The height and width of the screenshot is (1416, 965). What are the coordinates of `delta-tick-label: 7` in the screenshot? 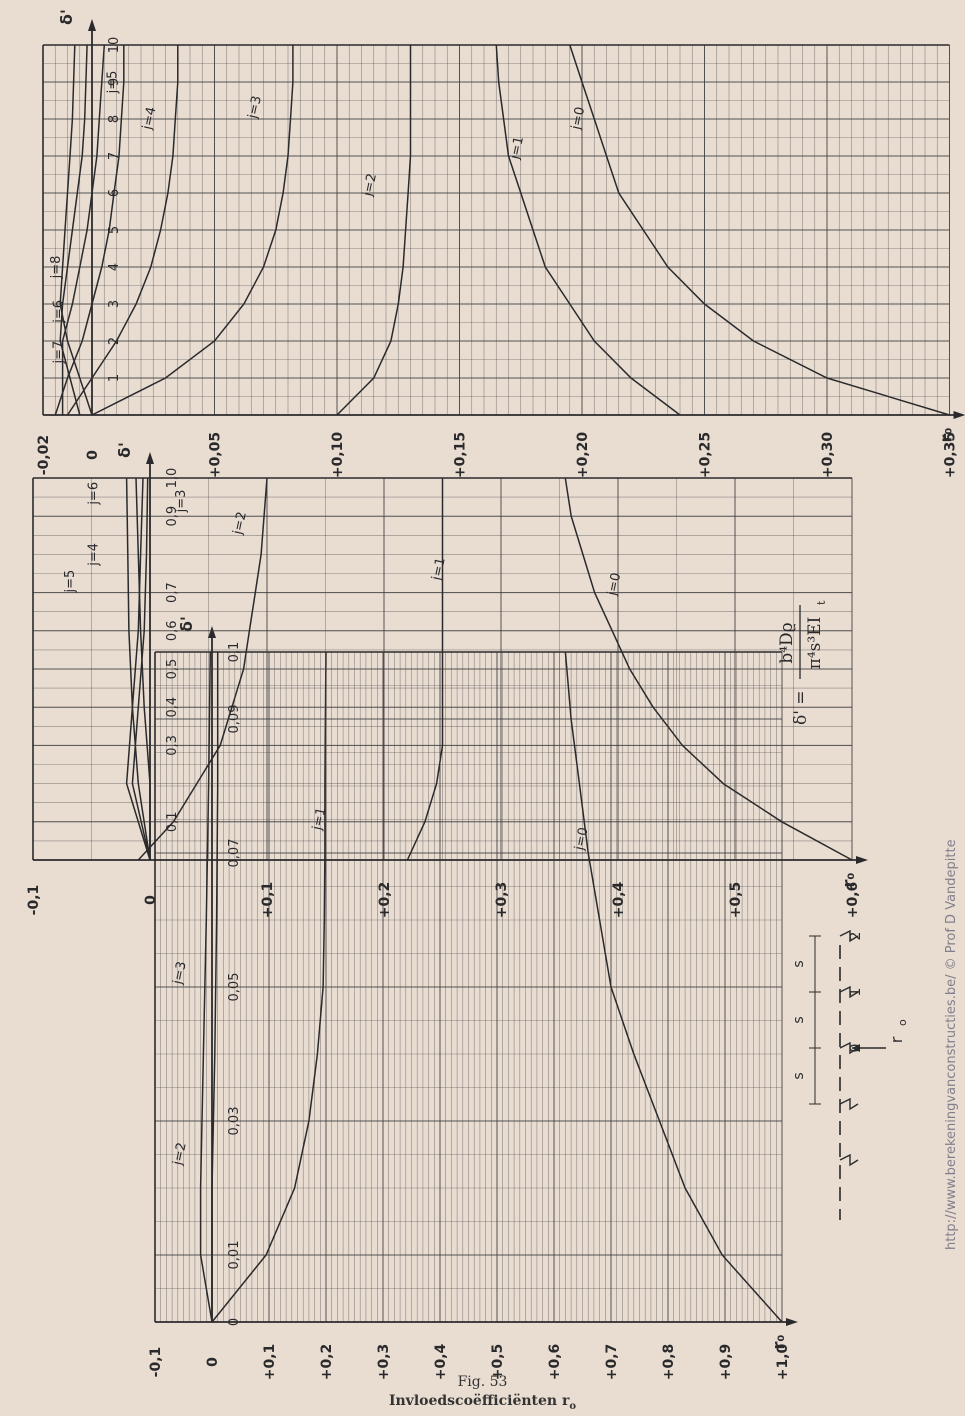 It's located at (114, 156).